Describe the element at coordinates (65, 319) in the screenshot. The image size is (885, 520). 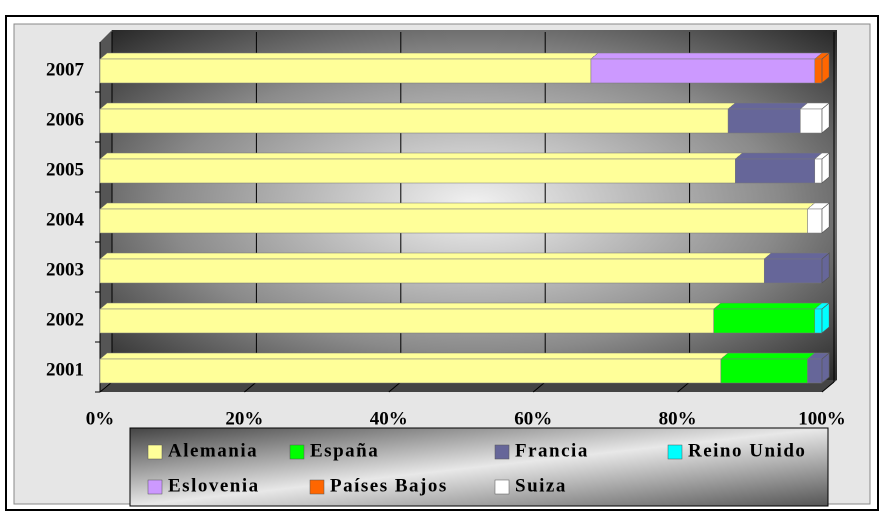
I see `y-tick-label: 2002` at that location.